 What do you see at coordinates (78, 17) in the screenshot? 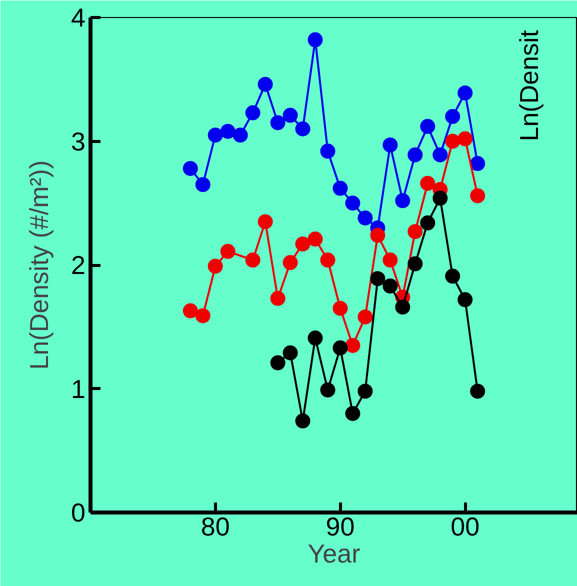
I see `y-tick-label: 4` at bounding box center [78, 17].